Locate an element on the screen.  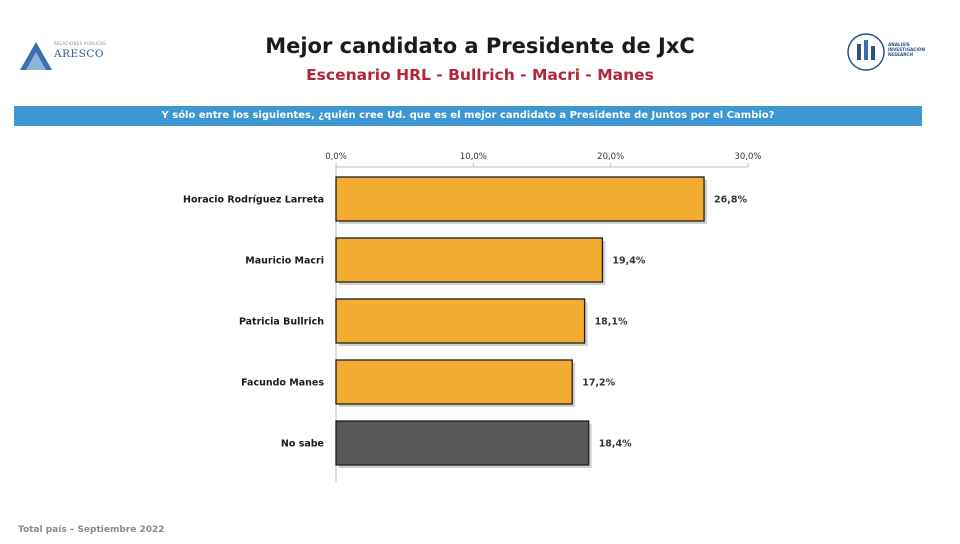
x-tick-label: 20,0% is located at coordinates (610, 157).